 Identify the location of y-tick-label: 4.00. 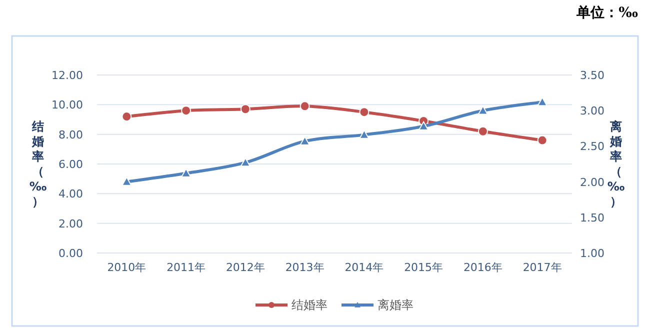
(70, 194).